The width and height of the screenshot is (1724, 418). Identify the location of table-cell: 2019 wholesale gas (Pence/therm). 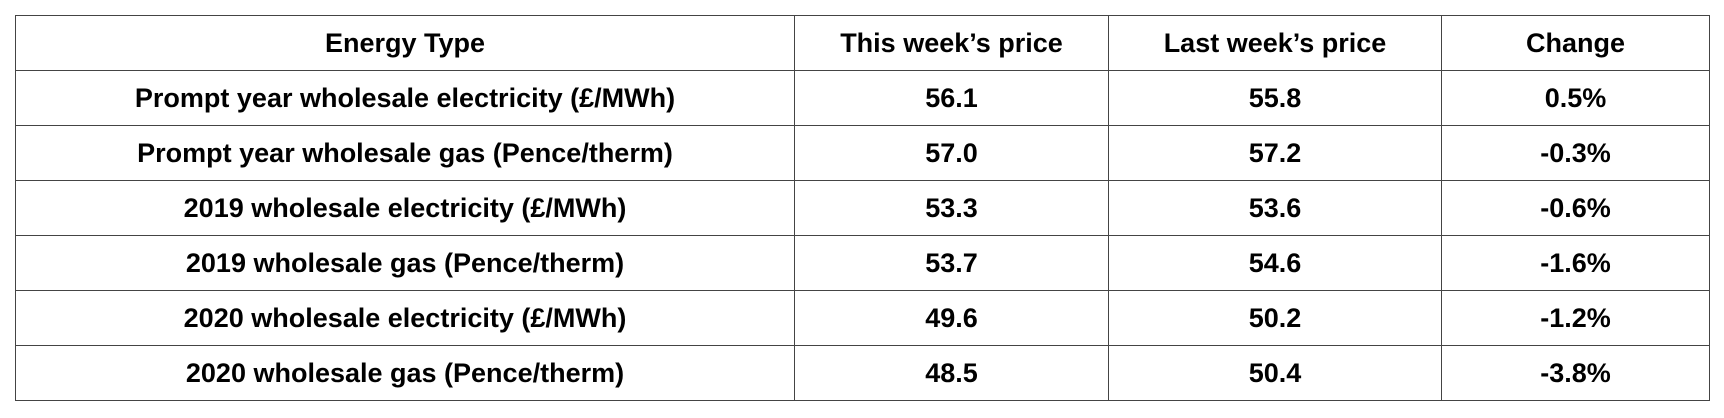
(405, 263).